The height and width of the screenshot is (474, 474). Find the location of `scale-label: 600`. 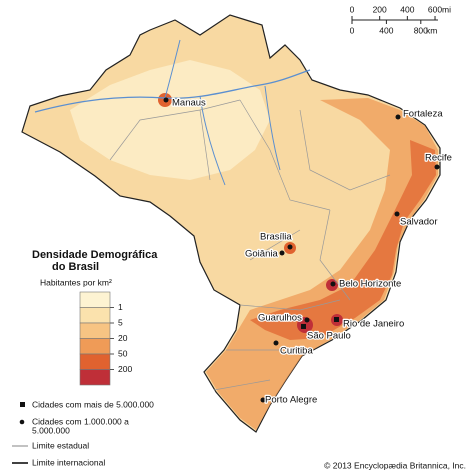

scale-label: 600 is located at coordinates (435, 9).